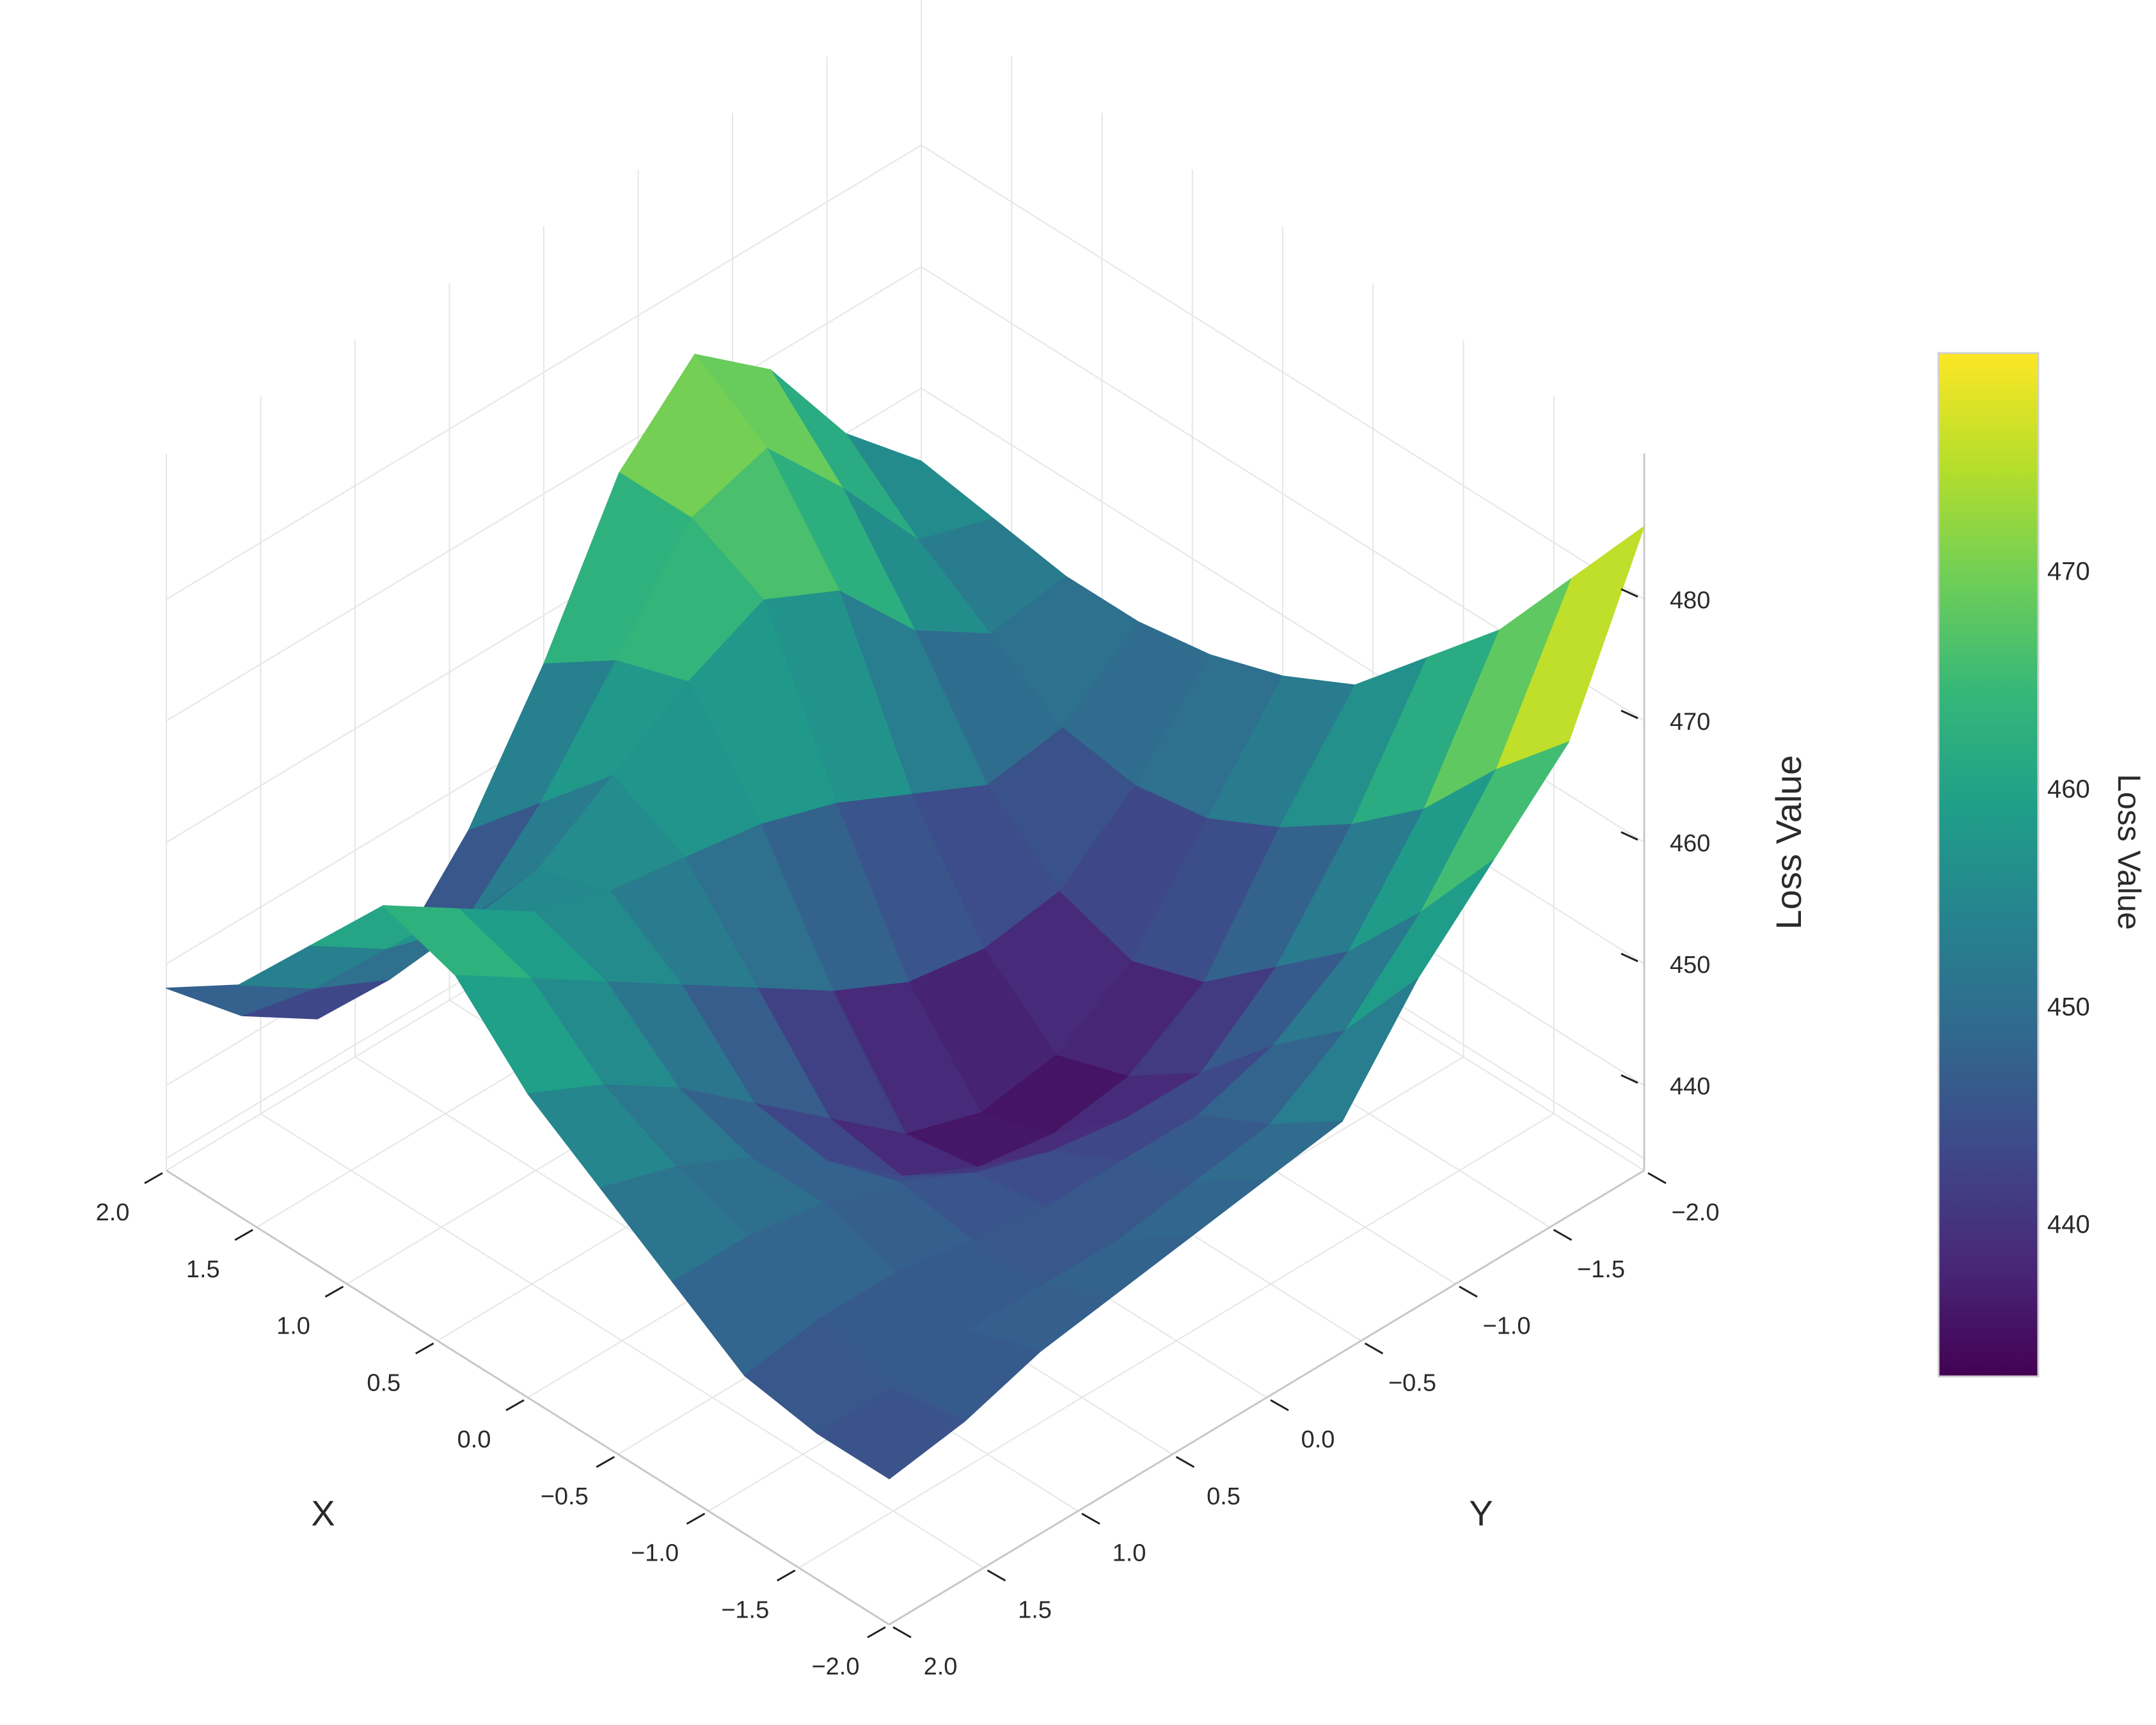 The width and height of the screenshot is (2156, 1725). What do you see at coordinates (474, 1439) in the screenshot?
I see `x-tick-label: 0.0` at bounding box center [474, 1439].